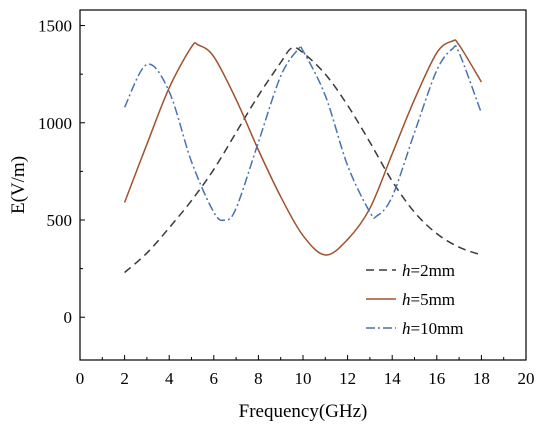  I want to click on y-axis-title: E(V/m), so click(18, 185).